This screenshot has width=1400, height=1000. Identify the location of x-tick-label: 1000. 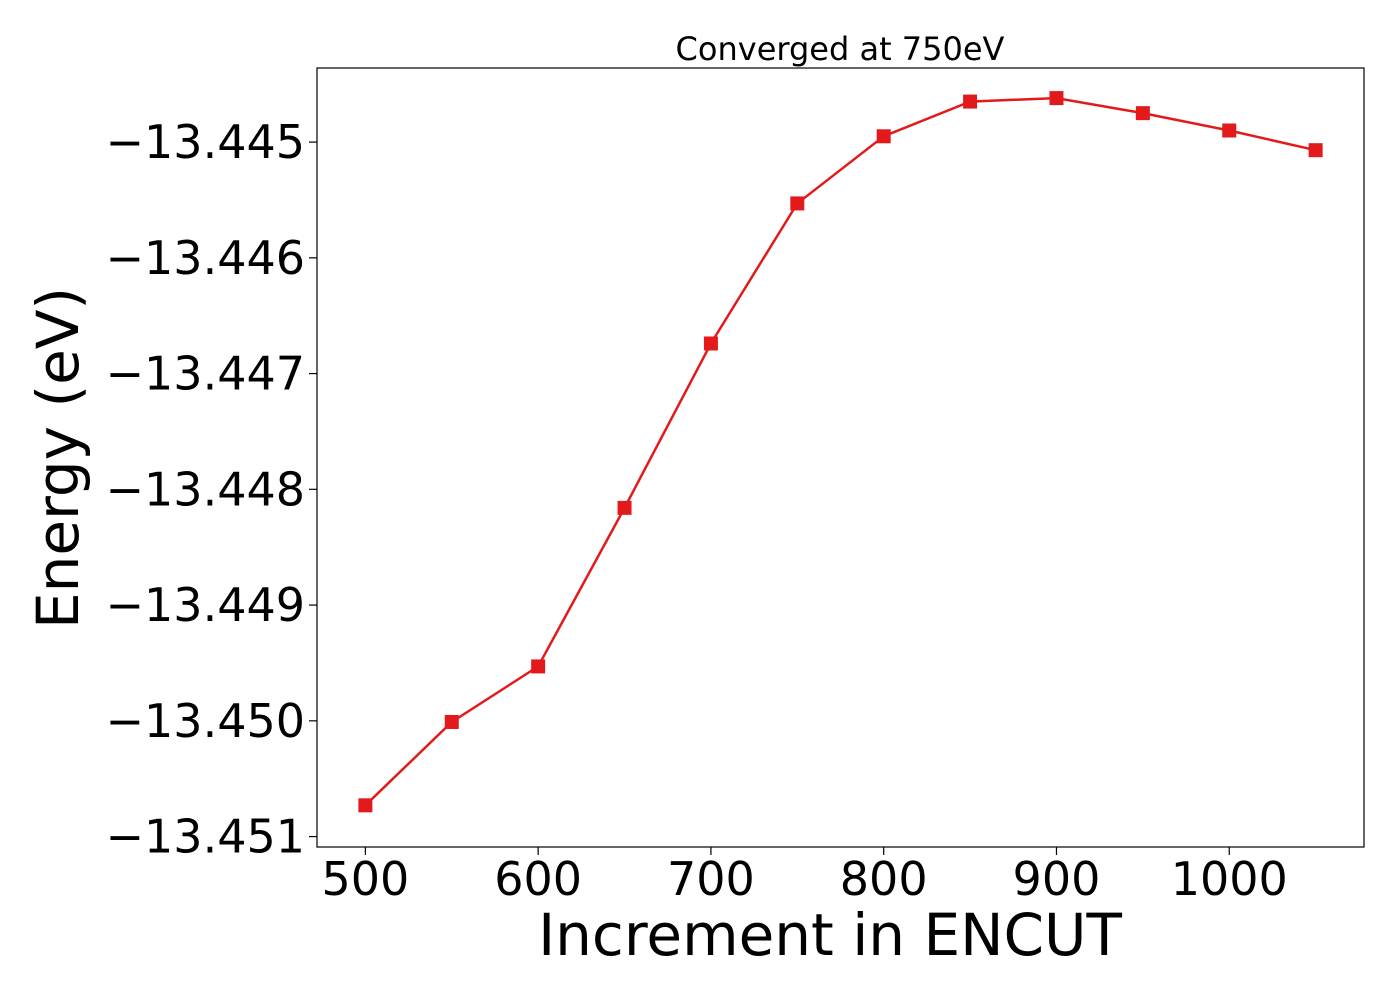
(1229, 879).